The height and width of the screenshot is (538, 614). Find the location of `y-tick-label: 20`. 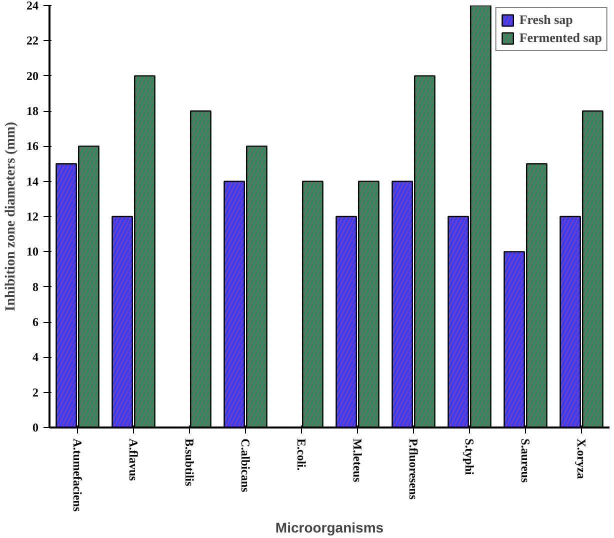

y-tick-label: 20 is located at coordinates (32, 75).